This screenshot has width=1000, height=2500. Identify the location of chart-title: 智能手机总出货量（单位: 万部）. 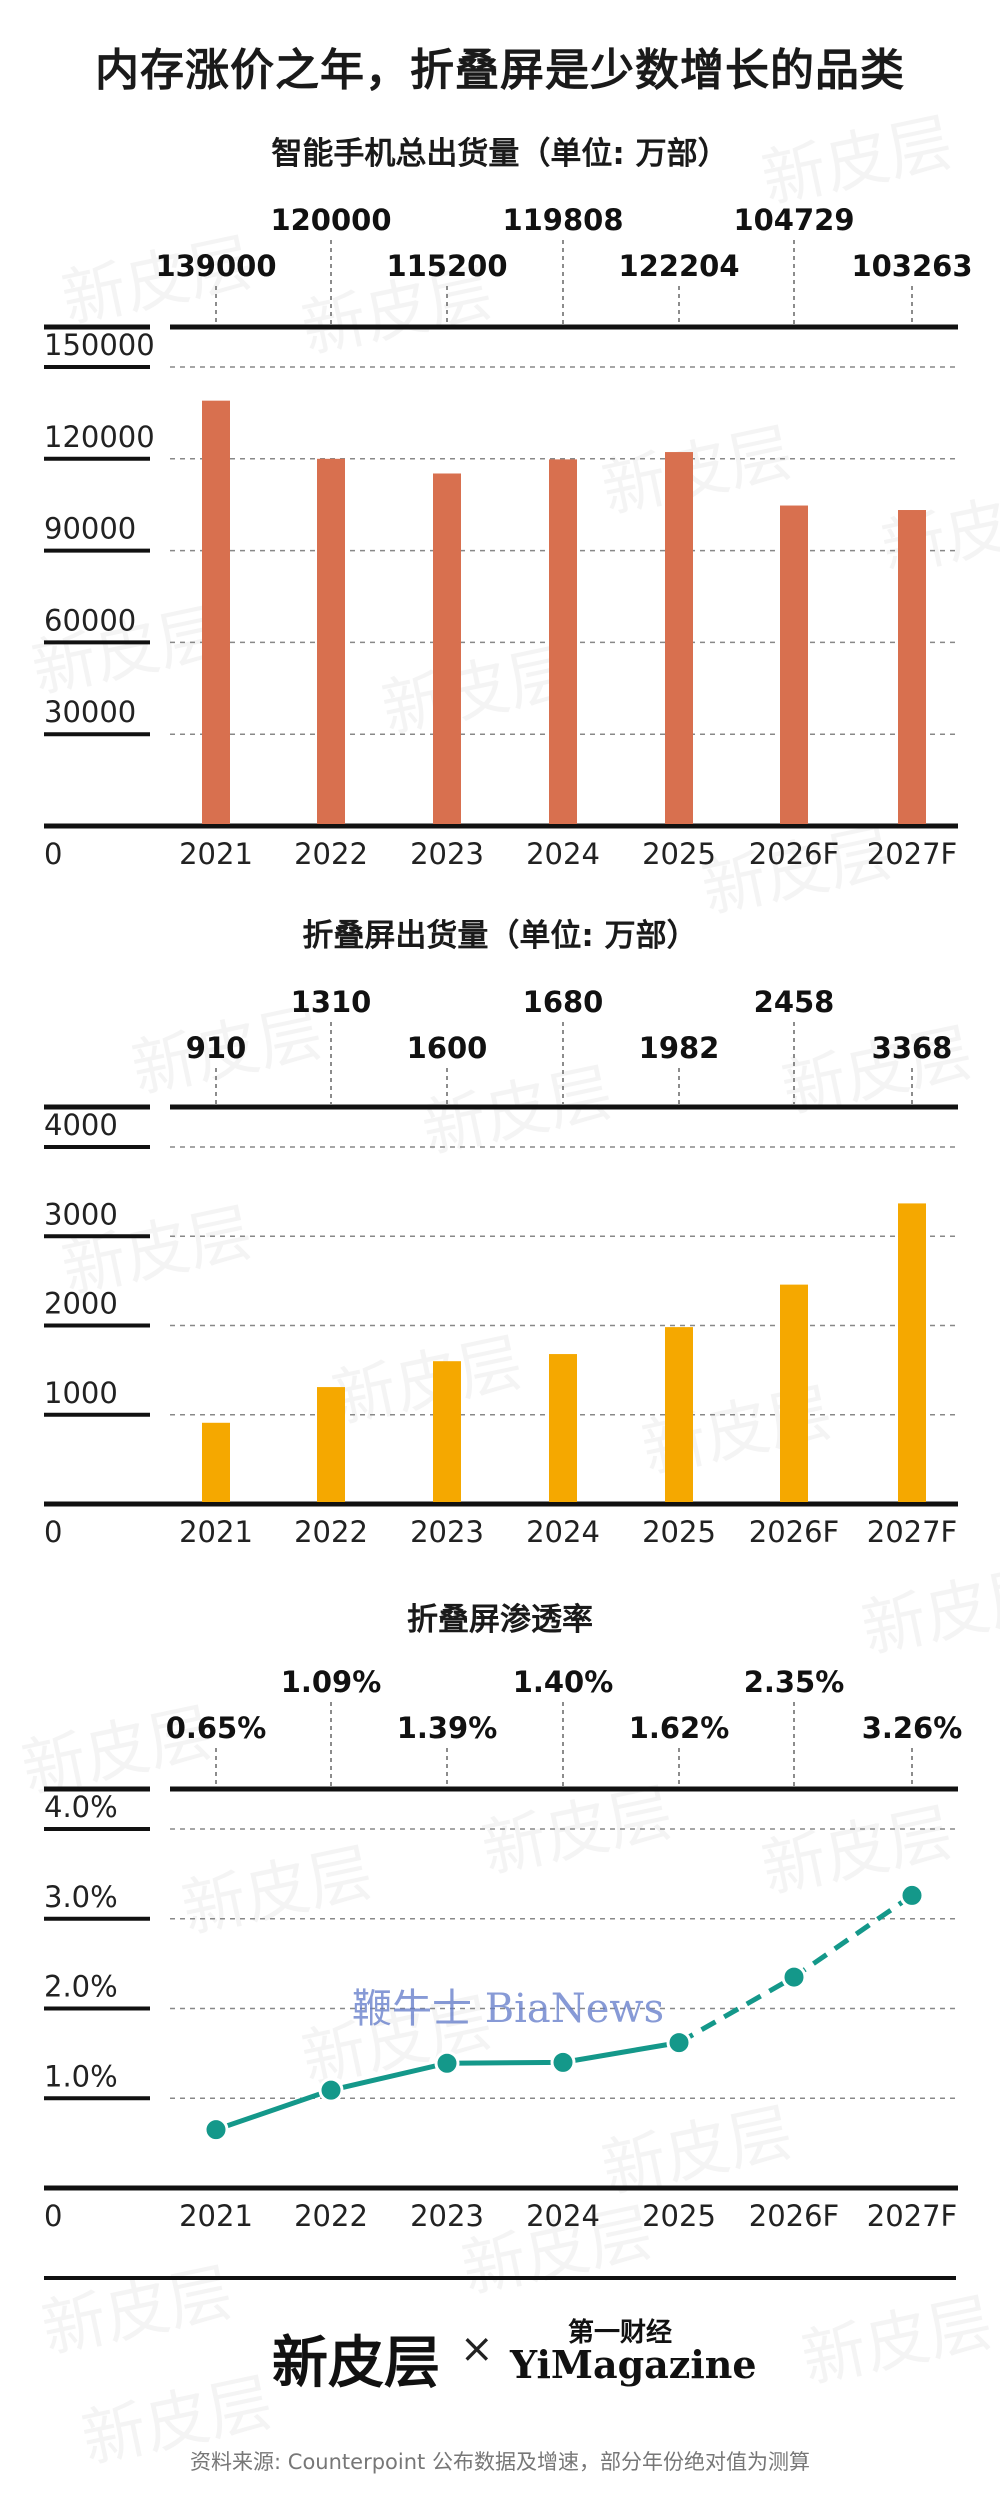
(500, 154).